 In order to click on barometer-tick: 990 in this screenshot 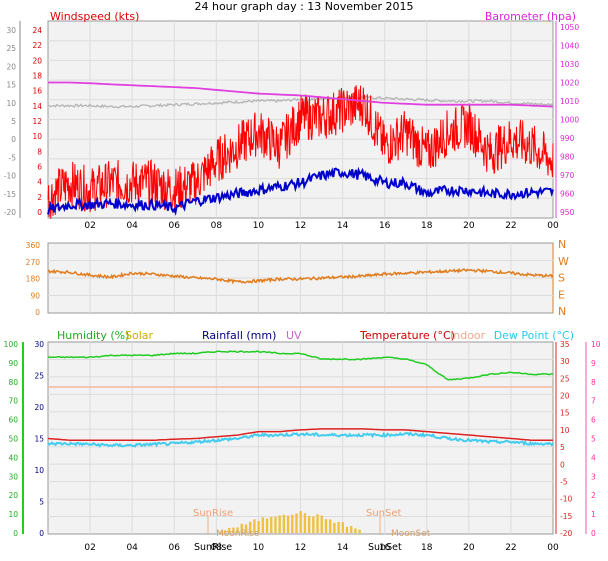, I will do `click(567, 138)`.